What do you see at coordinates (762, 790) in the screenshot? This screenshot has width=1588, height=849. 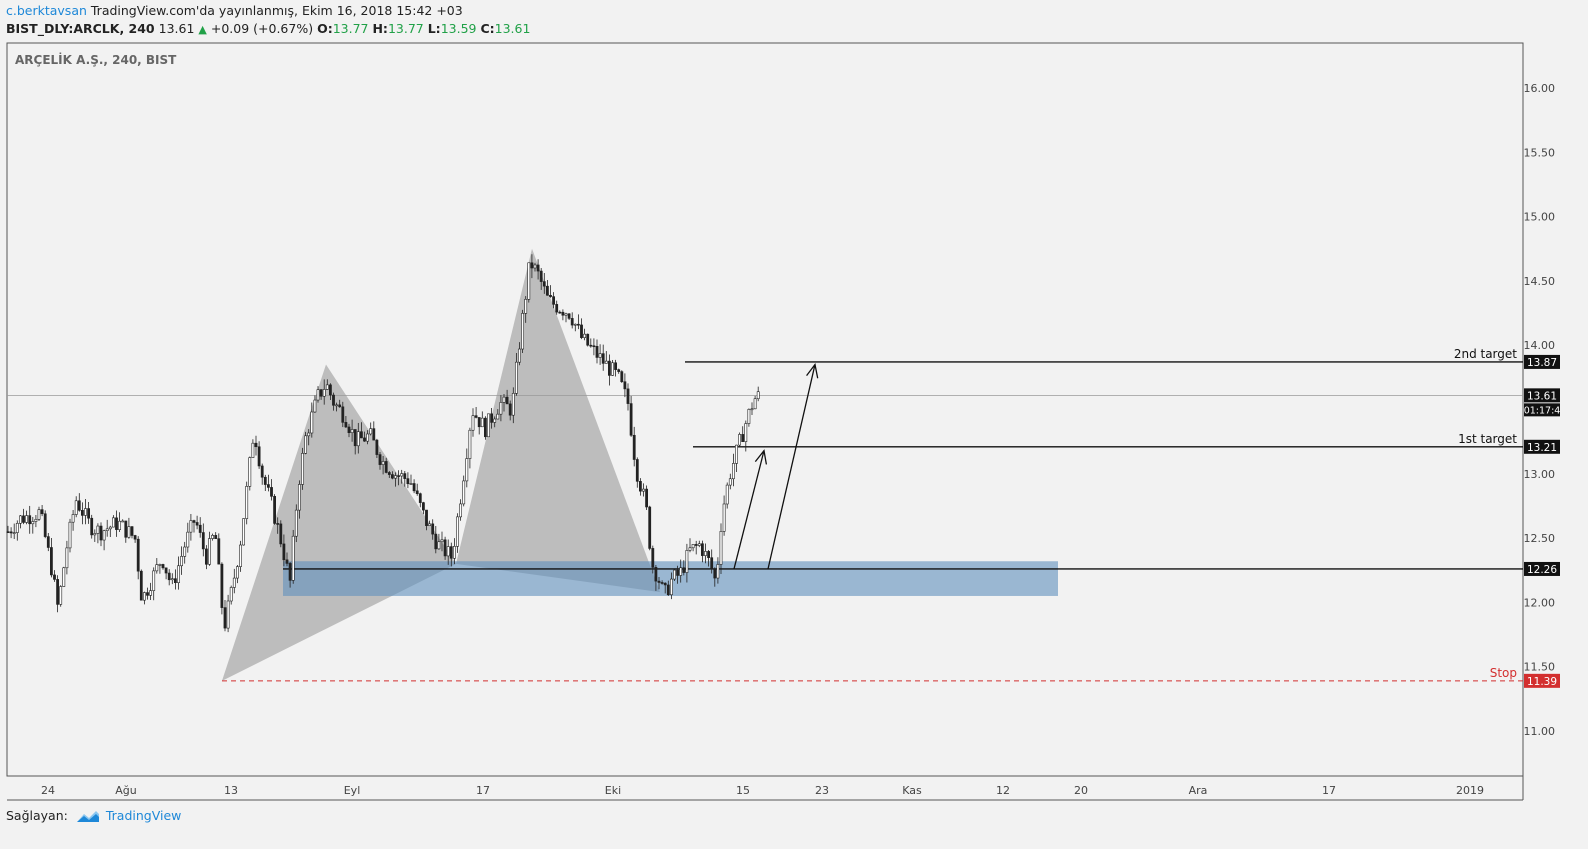 I see `time-axis: 24 Ağu 13 Eyl 17 Eki 15 23 Kas 12 20 Ara 17 2019` at bounding box center [762, 790].